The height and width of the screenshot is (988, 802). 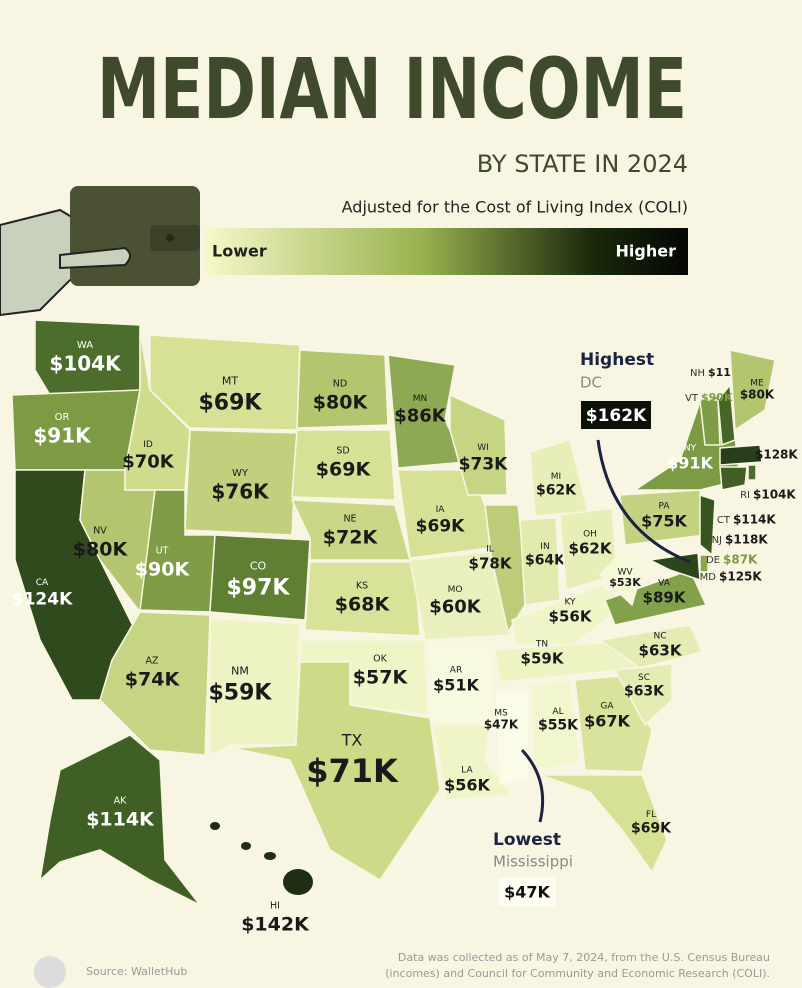 I want to click on state: FL$69K, so click(x=605, y=824).